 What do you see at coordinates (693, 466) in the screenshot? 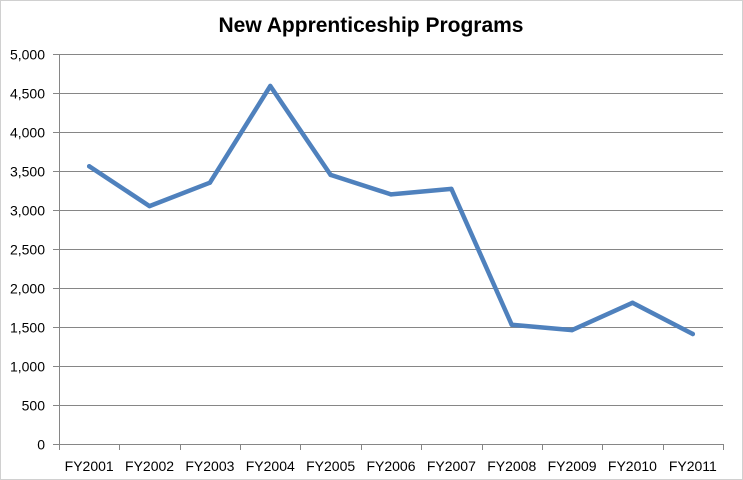
I see `x-tick-label: FY2011` at bounding box center [693, 466].